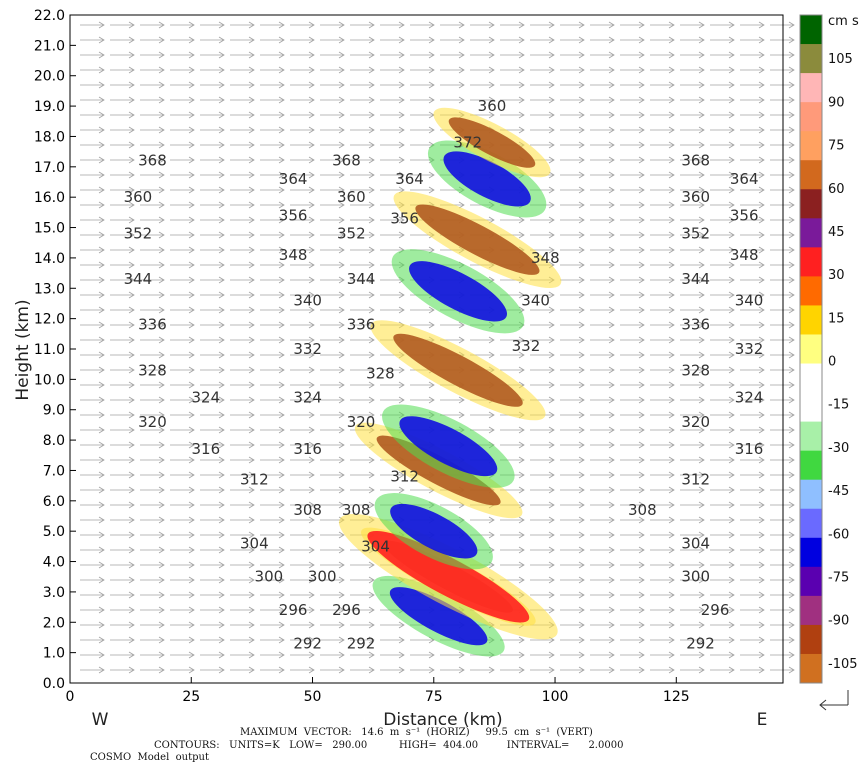 The image size is (867, 770). Describe the element at coordinates (293, 255) in the screenshot. I see `contour-label: 348` at that location.